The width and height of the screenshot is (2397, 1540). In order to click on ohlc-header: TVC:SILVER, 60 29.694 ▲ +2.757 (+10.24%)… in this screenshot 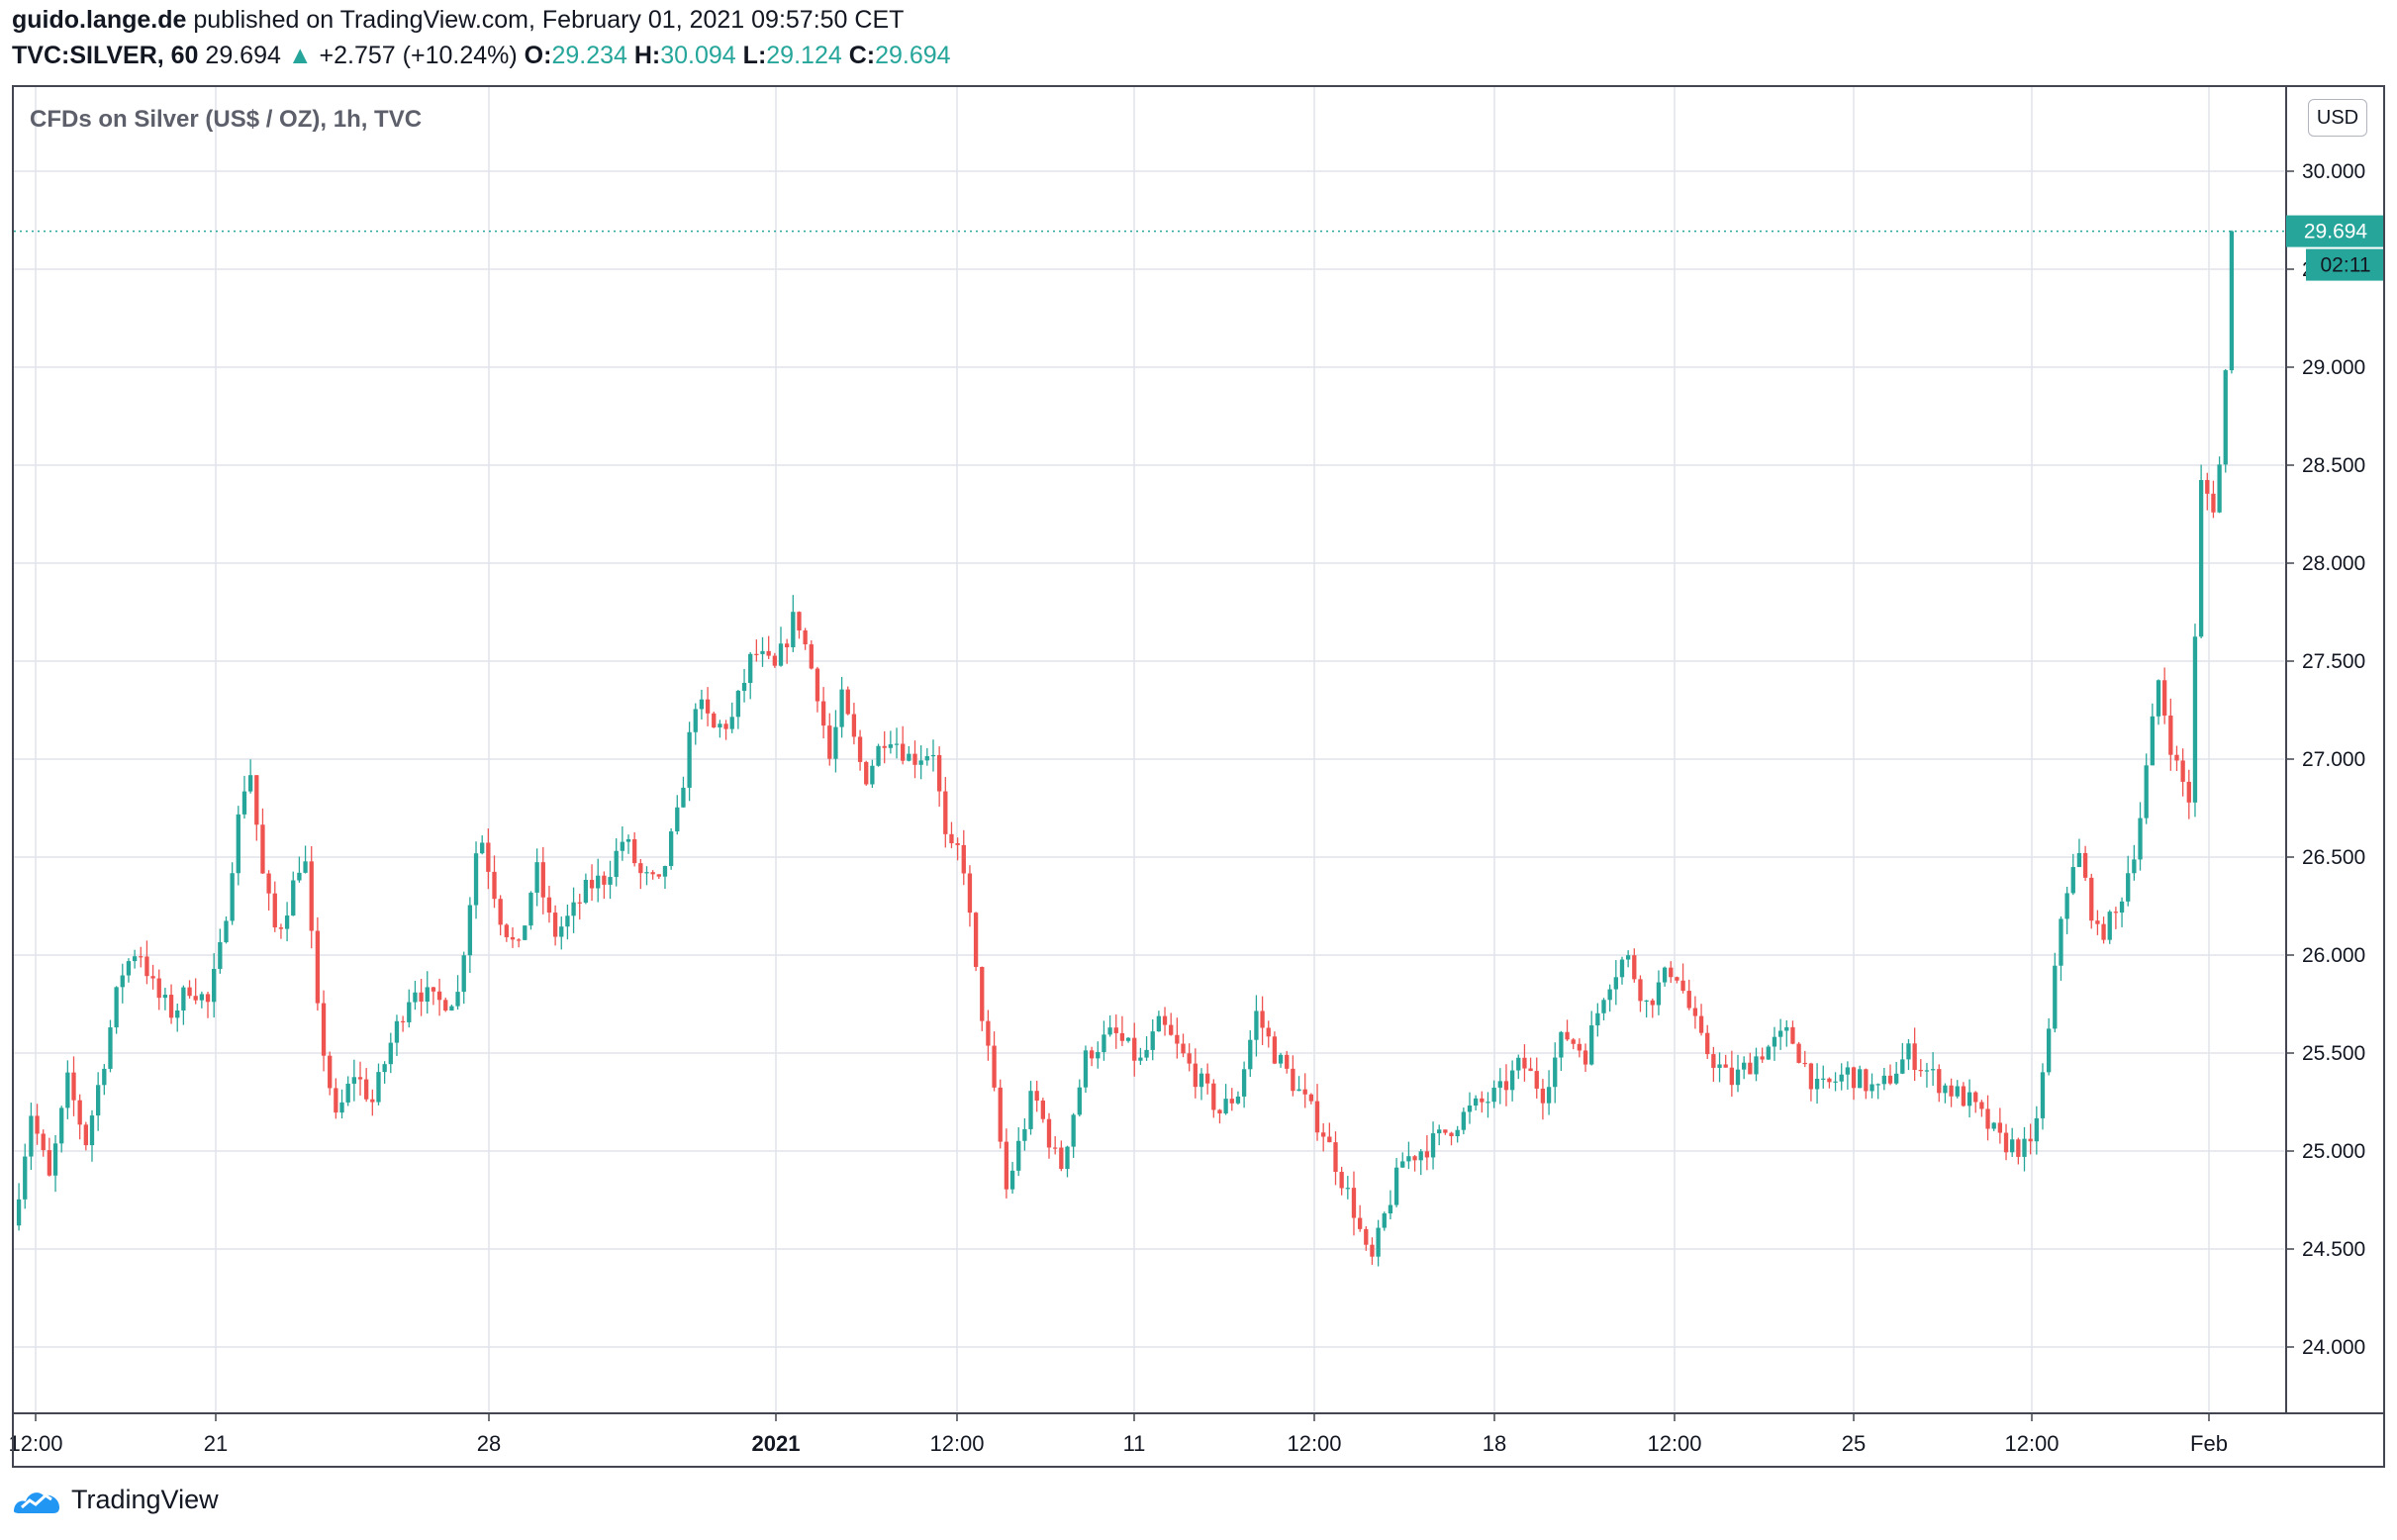, I will do `click(482, 56)`.